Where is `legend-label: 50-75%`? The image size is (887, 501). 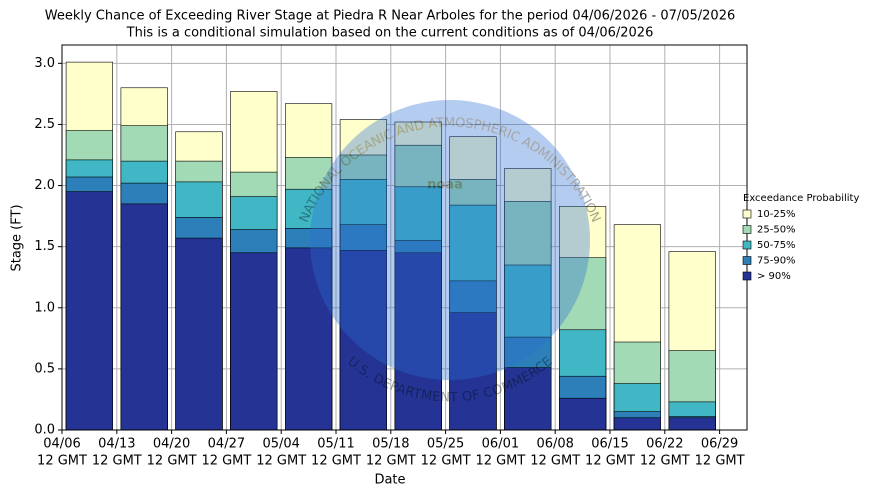
legend-label: 50-75% is located at coordinates (776, 245).